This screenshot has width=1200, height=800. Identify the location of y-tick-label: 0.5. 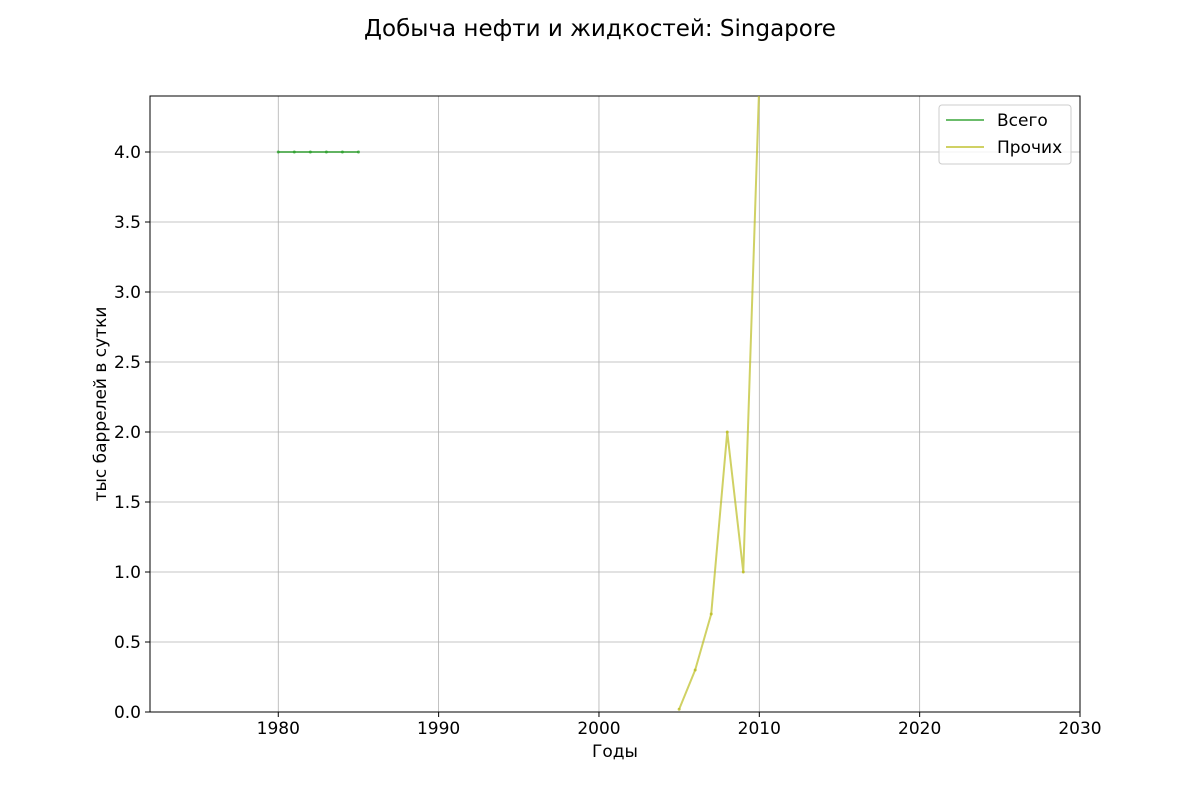
(127, 643).